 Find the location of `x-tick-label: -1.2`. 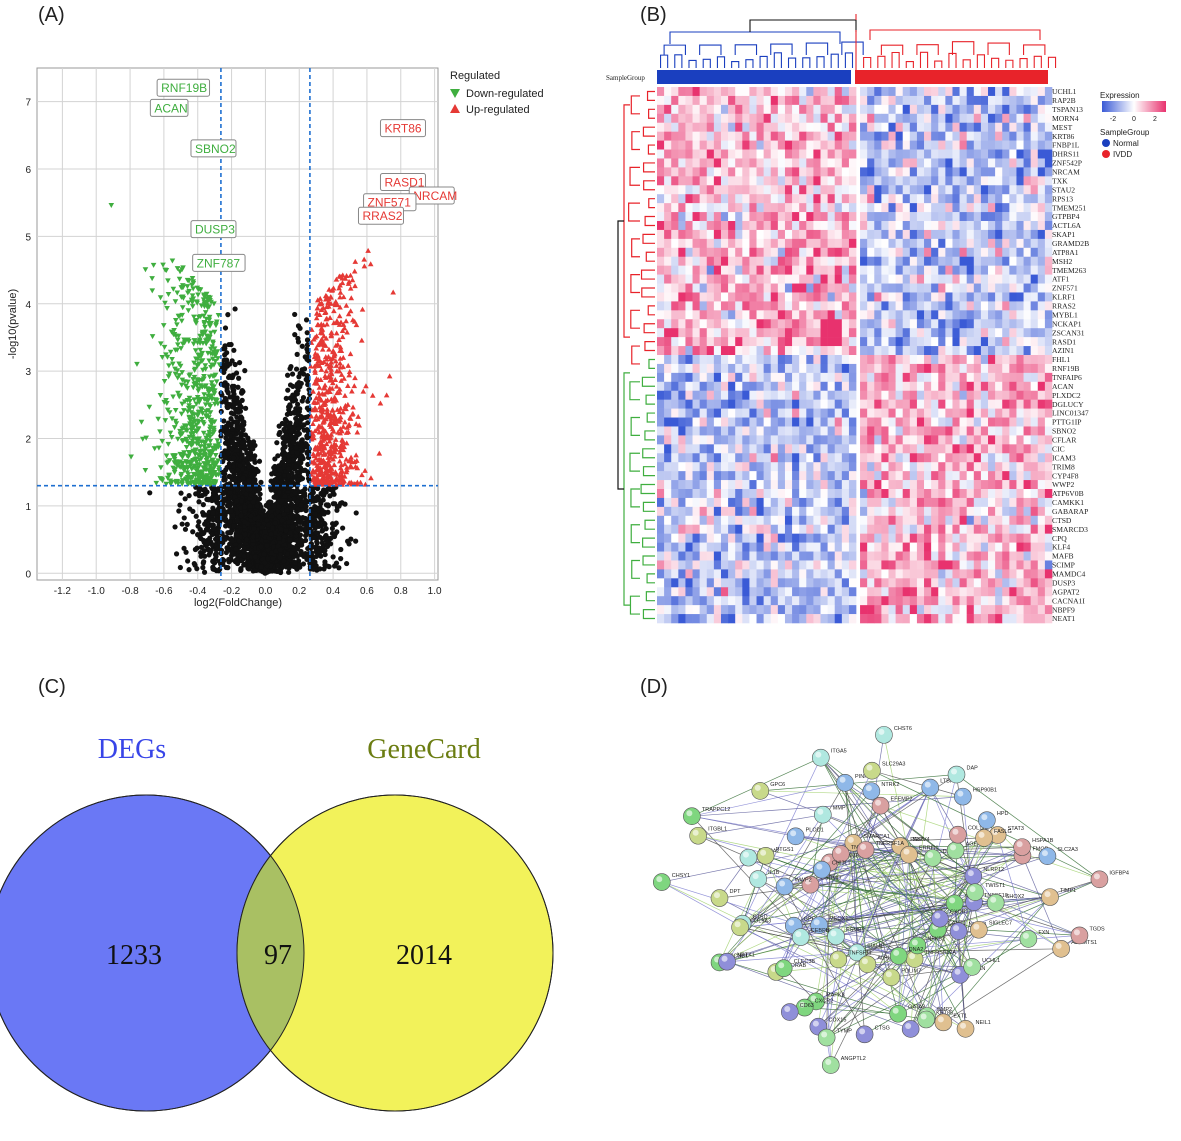

x-tick-label: -1.2 is located at coordinates (63, 591).